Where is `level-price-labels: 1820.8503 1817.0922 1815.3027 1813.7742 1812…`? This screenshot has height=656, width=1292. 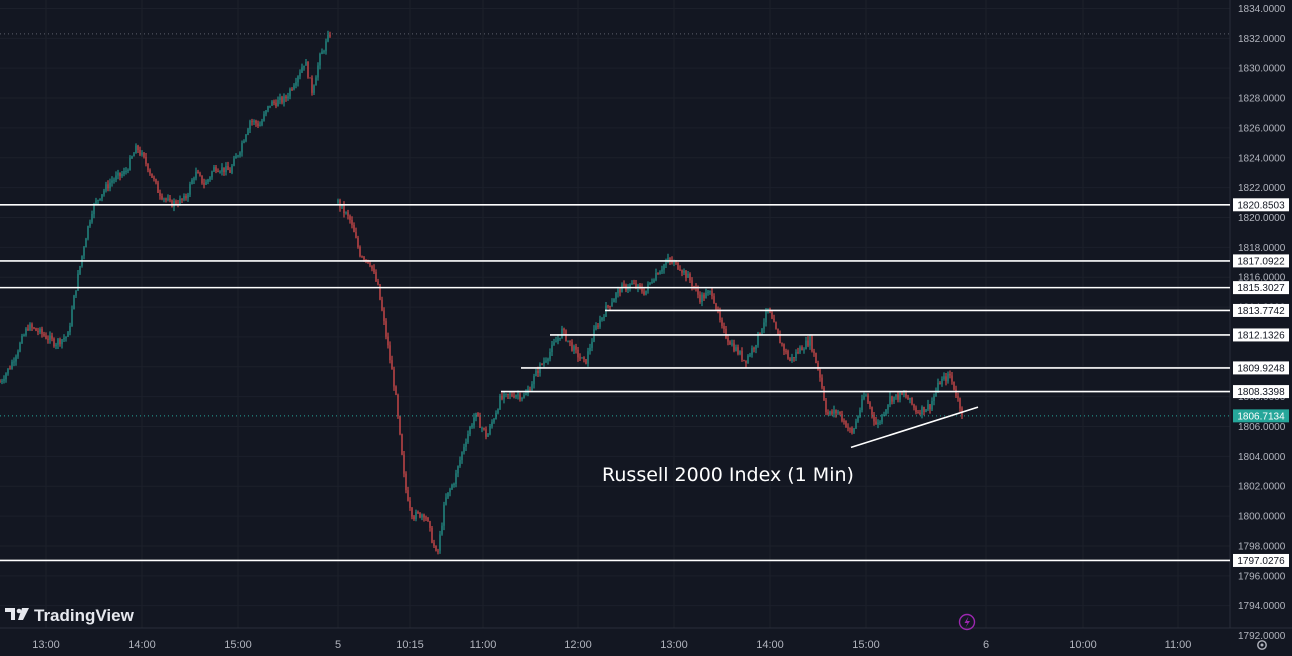 level-price-labels: 1820.8503 1817.0922 1815.3027 1813.7742 1812… is located at coordinates (1261, 382).